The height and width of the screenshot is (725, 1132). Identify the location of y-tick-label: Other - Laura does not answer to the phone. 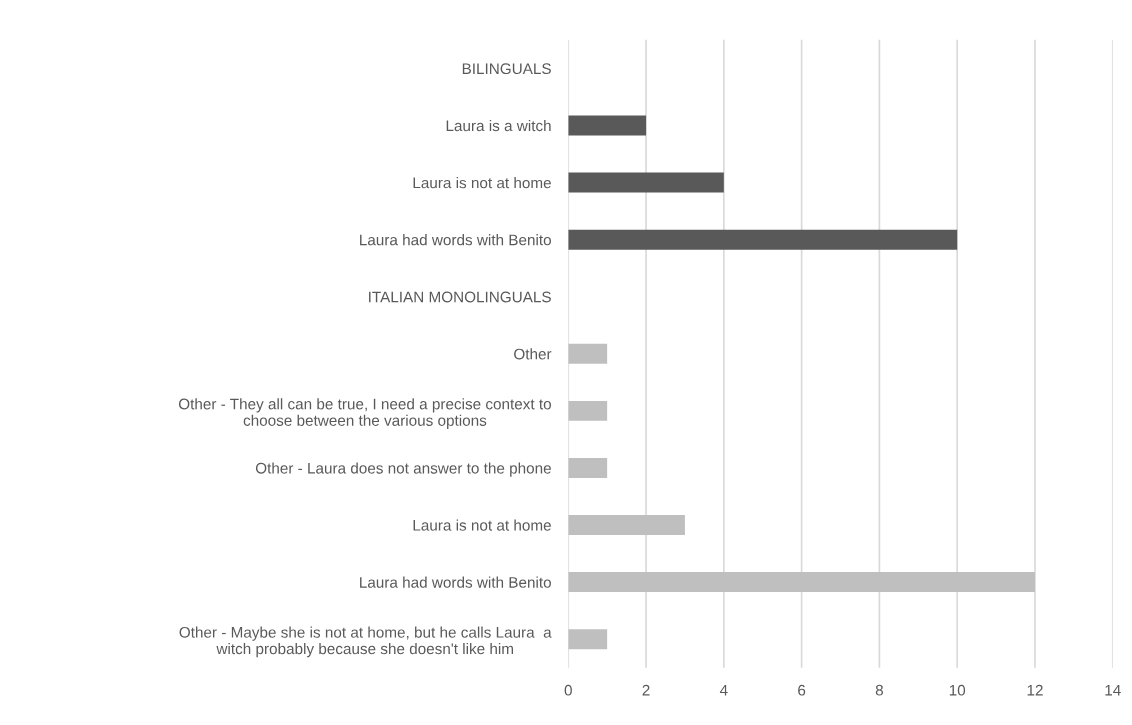
(403, 469).